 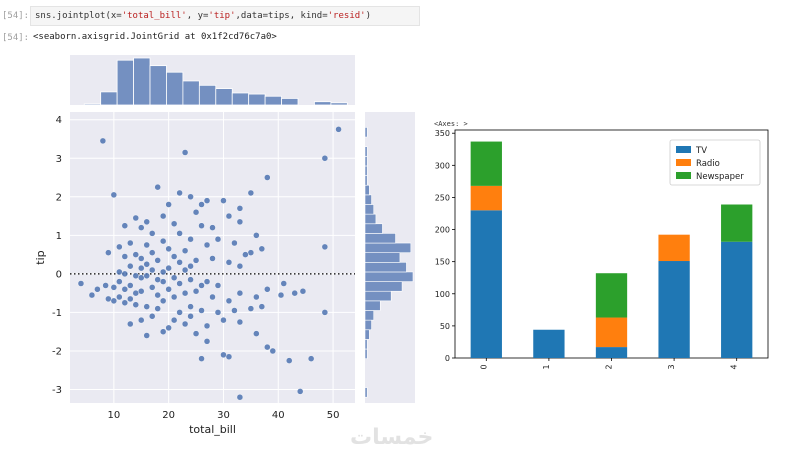 What do you see at coordinates (16, 38) in the screenshot?
I see `output-prompt: [54]:` at bounding box center [16, 38].